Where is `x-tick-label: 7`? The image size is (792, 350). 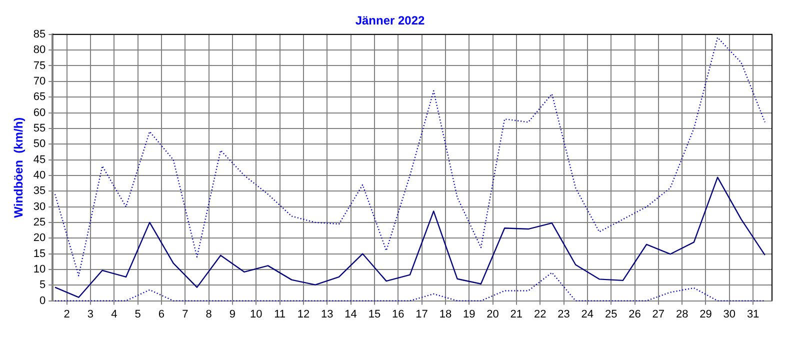
x-tick-label: 7 is located at coordinates (185, 314).